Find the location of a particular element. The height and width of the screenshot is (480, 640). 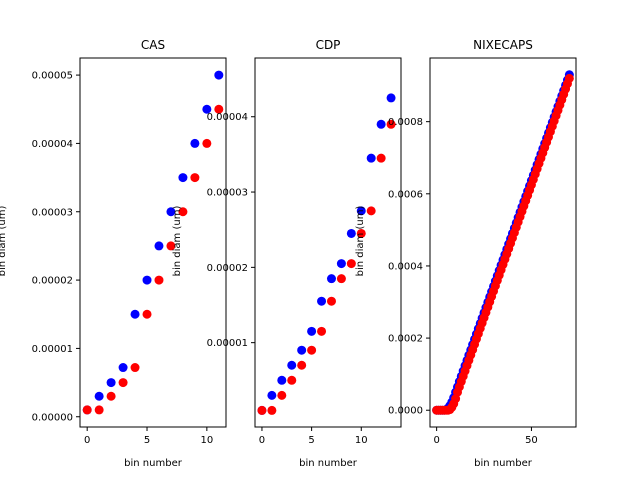

data-point-nixecaps-red is located at coordinates (569, 78).